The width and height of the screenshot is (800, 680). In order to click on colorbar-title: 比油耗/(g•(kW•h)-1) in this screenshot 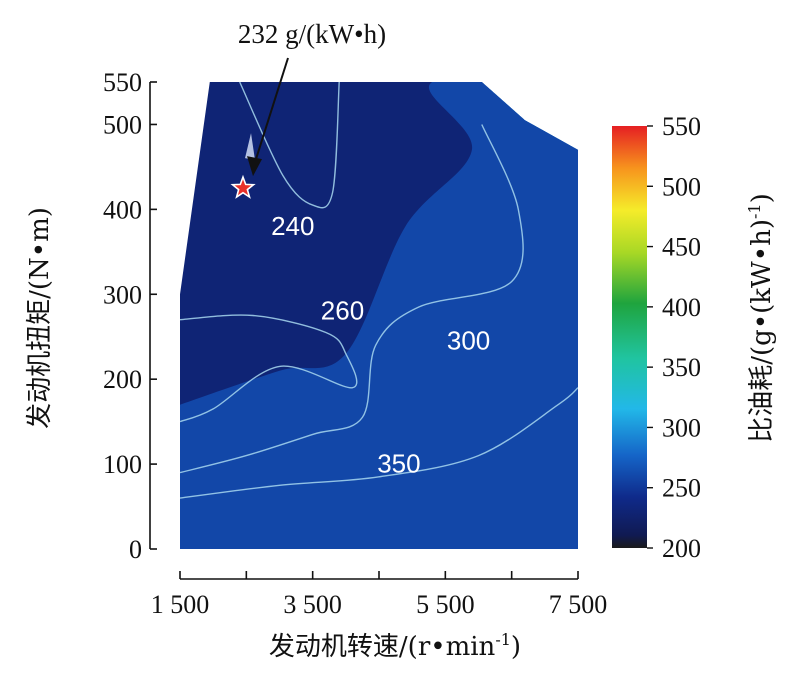, I will do `click(761, 317)`.